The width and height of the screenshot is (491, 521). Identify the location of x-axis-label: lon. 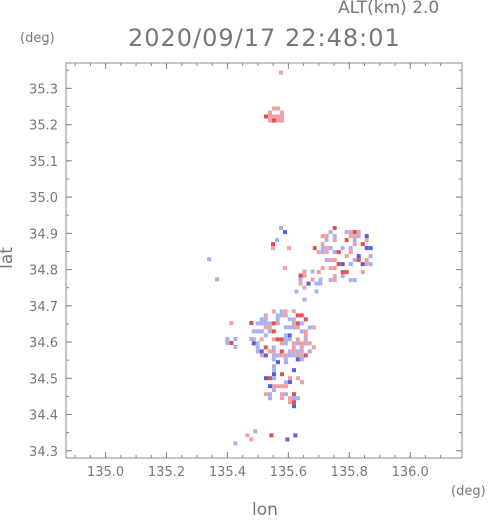
(265, 510).